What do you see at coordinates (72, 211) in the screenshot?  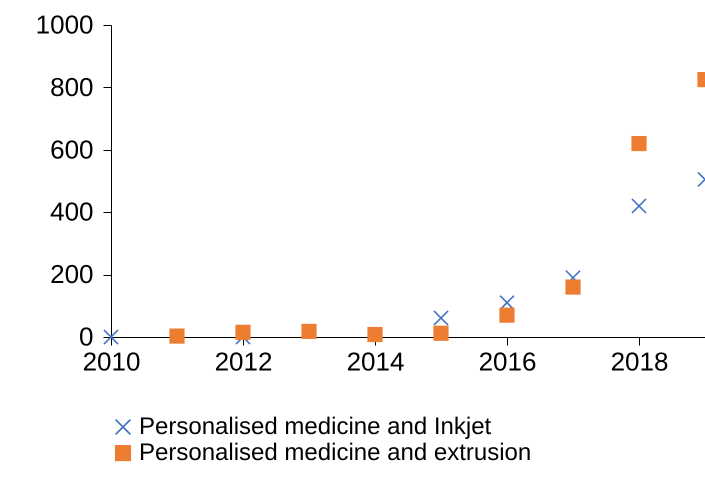 I see `y-tick-label: 400` at bounding box center [72, 211].